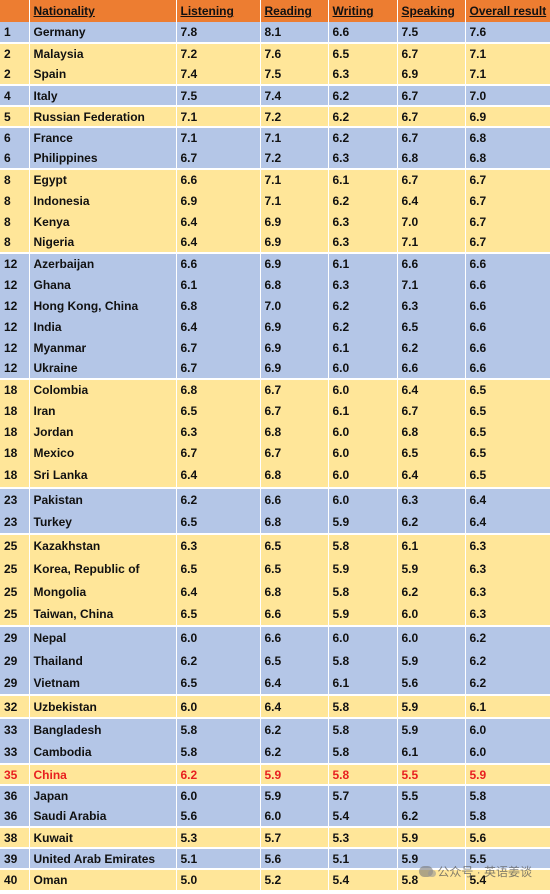  What do you see at coordinates (363, 879) in the screenshot?
I see `cell-writing: 5.4` at bounding box center [363, 879].